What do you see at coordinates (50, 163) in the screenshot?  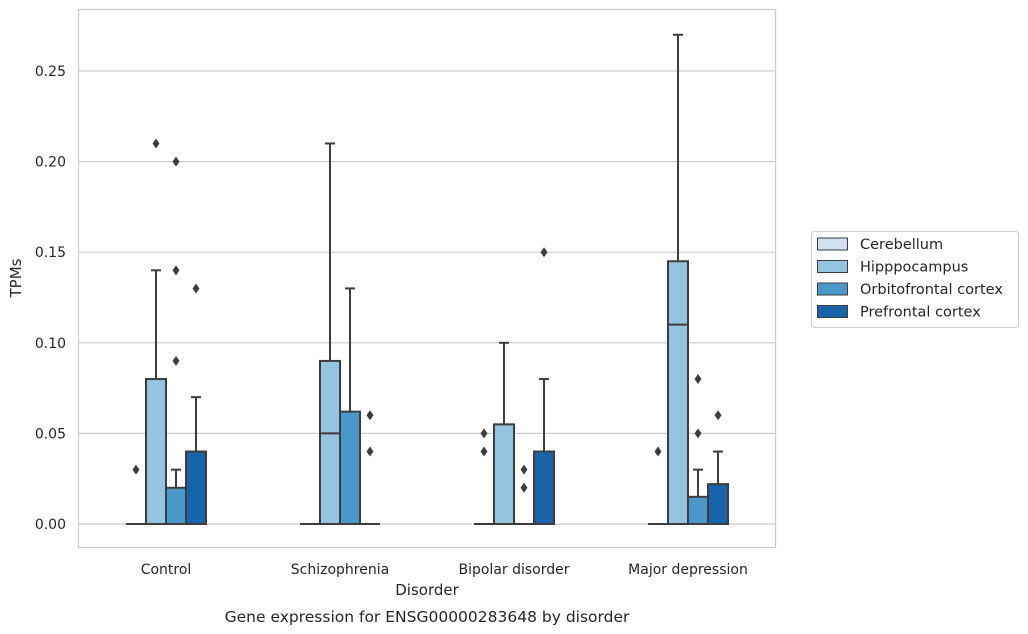 I see `y-tick-label: 0.20` at bounding box center [50, 163].